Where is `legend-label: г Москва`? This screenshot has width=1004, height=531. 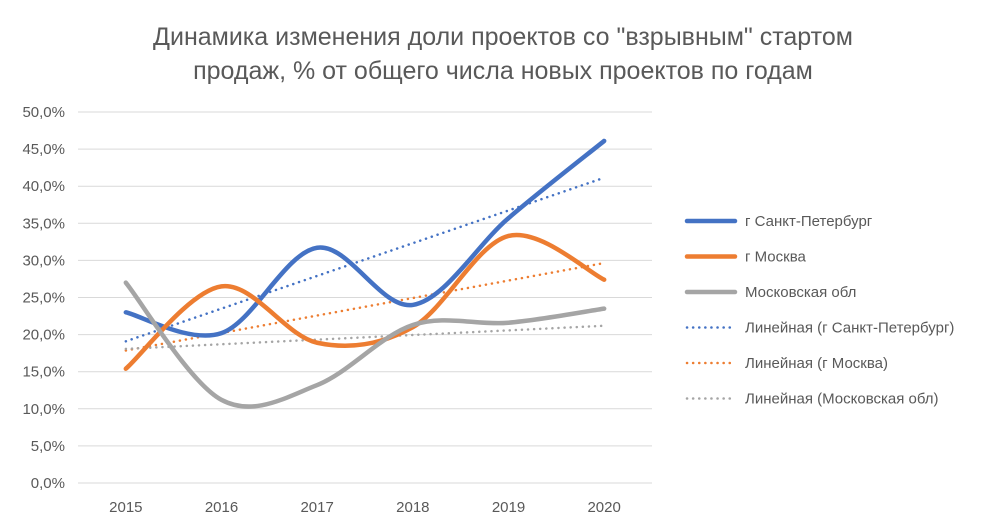
legend-label: г Москва is located at coordinates (776, 257).